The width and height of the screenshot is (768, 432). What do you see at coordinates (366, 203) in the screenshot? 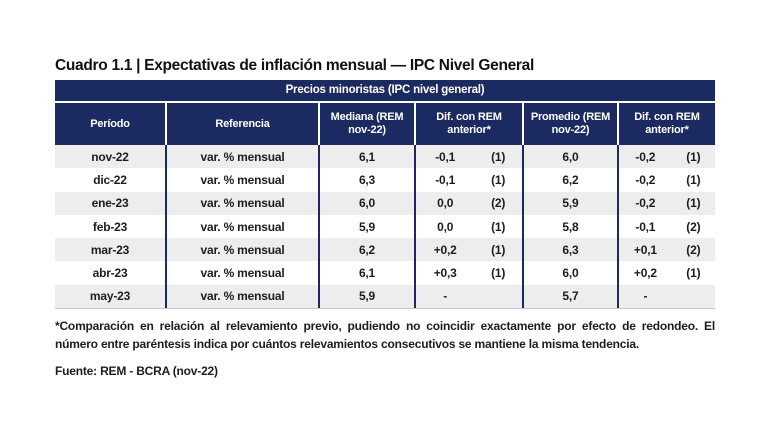
I see `cell-mediana: 6,0` at bounding box center [366, 203].